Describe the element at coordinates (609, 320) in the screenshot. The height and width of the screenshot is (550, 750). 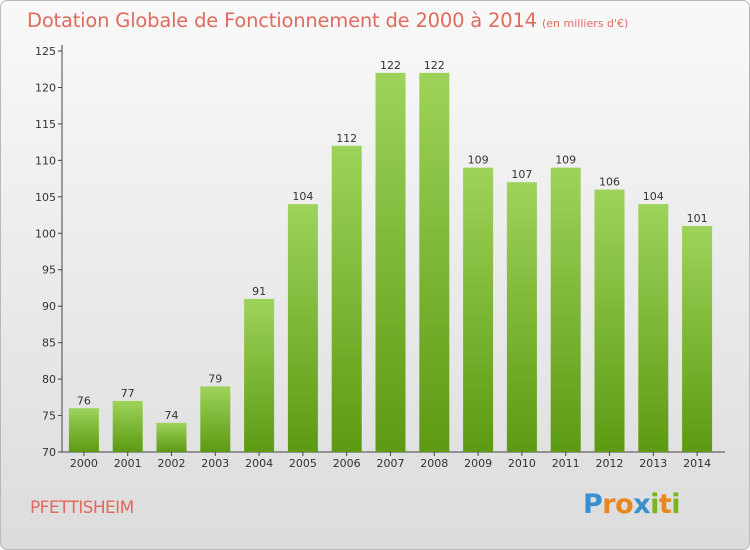
I see `bar-2012` at that location.